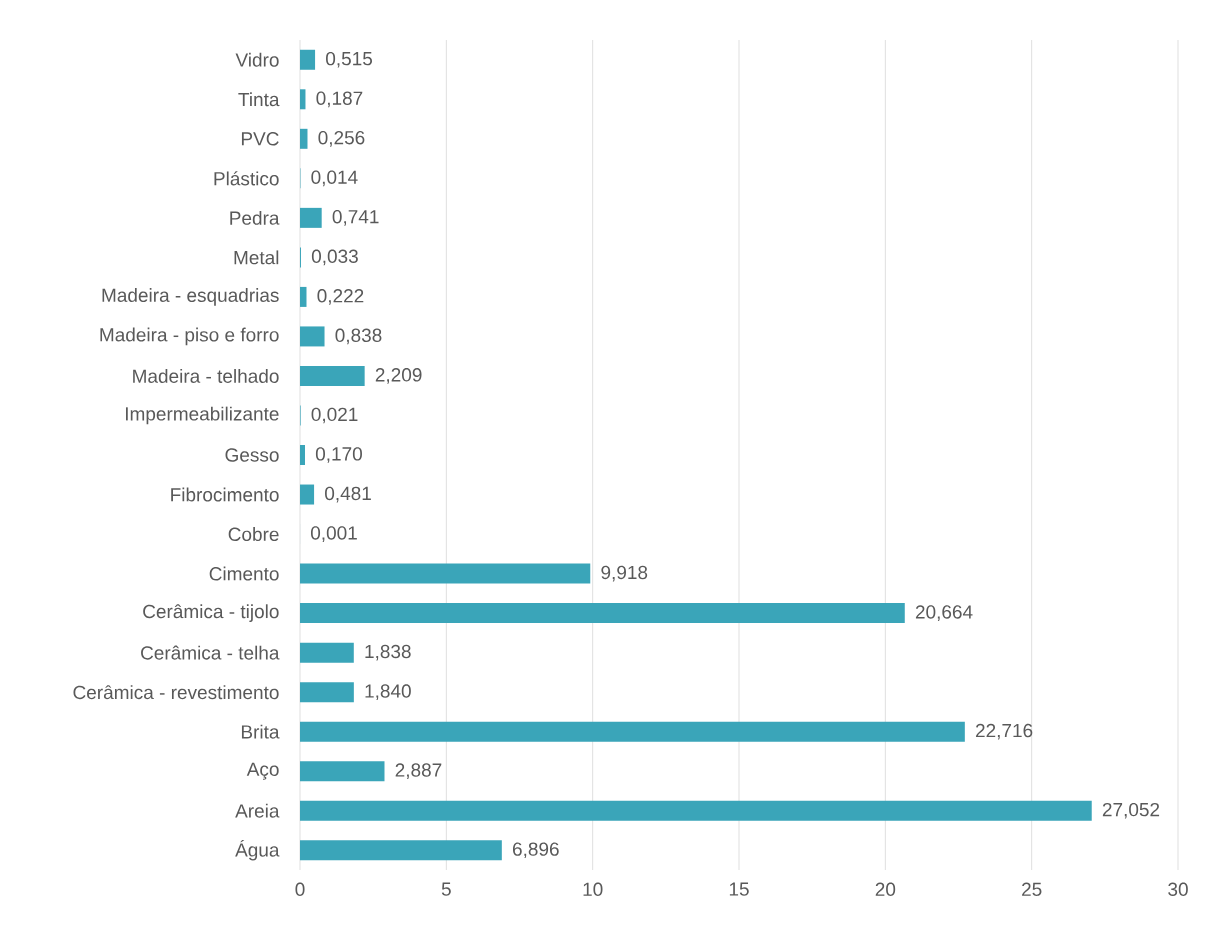  What do you see at coordinates (388, 652) in the screenshot?
I see `data-label: 1,838` at bounding box center [388, 652].